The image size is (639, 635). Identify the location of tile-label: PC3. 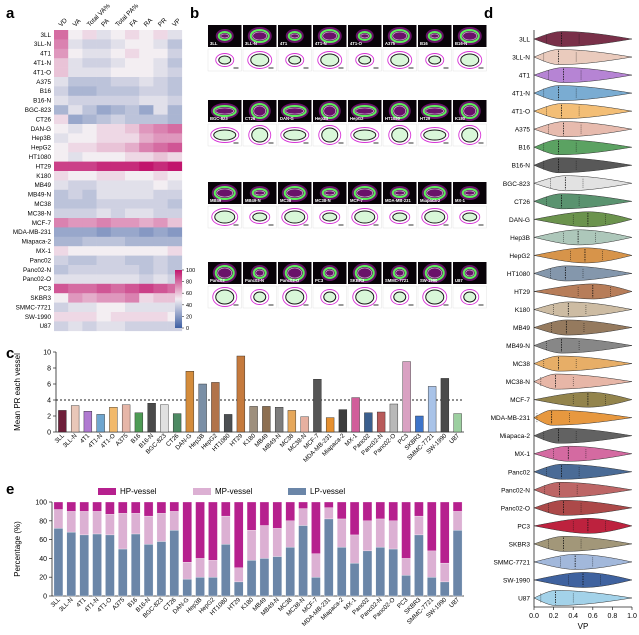
(319, 280).